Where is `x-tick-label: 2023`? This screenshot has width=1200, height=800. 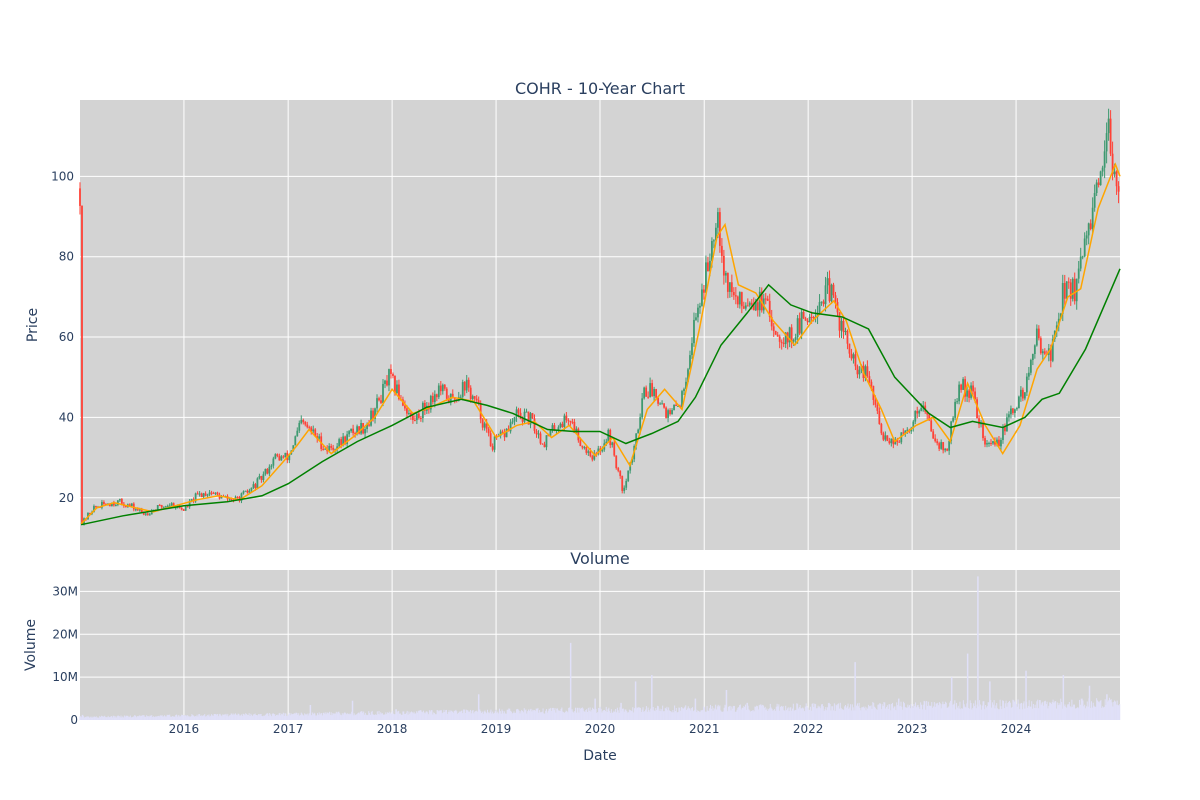 x-tick-label: 2023 is located at coordinates (912, 729).